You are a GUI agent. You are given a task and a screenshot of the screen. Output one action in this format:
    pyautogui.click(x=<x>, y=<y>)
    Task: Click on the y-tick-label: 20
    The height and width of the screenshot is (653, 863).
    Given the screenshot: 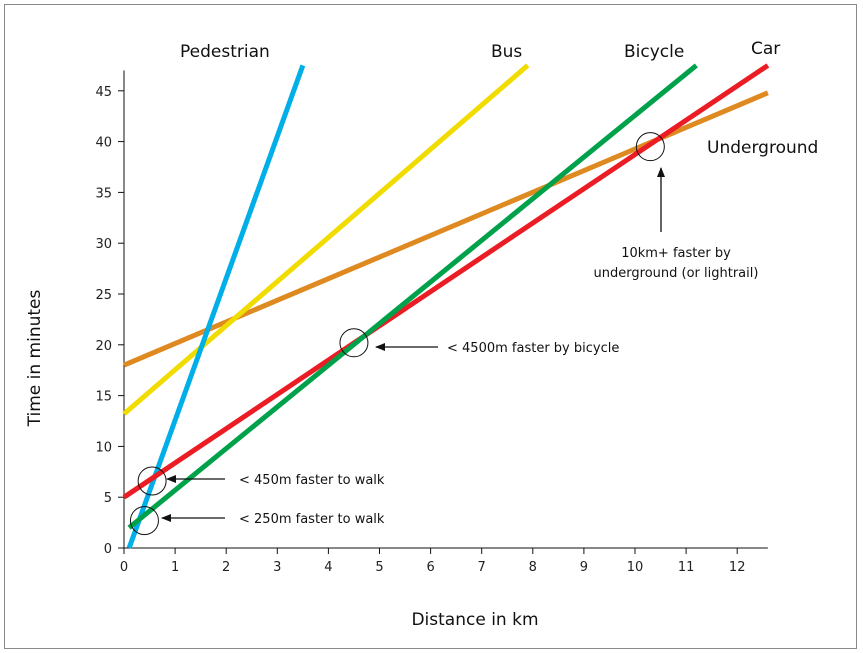 What is the action you would take?
    pyautogui.click(x=103, y=346)
    